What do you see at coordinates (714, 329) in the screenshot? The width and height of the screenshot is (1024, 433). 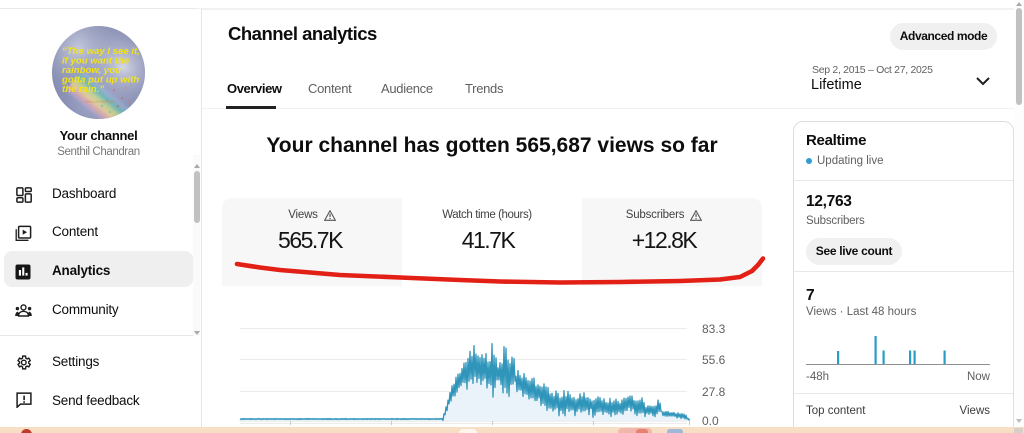 I see `svg-text: 83.3` at bounding box center [714, 329].